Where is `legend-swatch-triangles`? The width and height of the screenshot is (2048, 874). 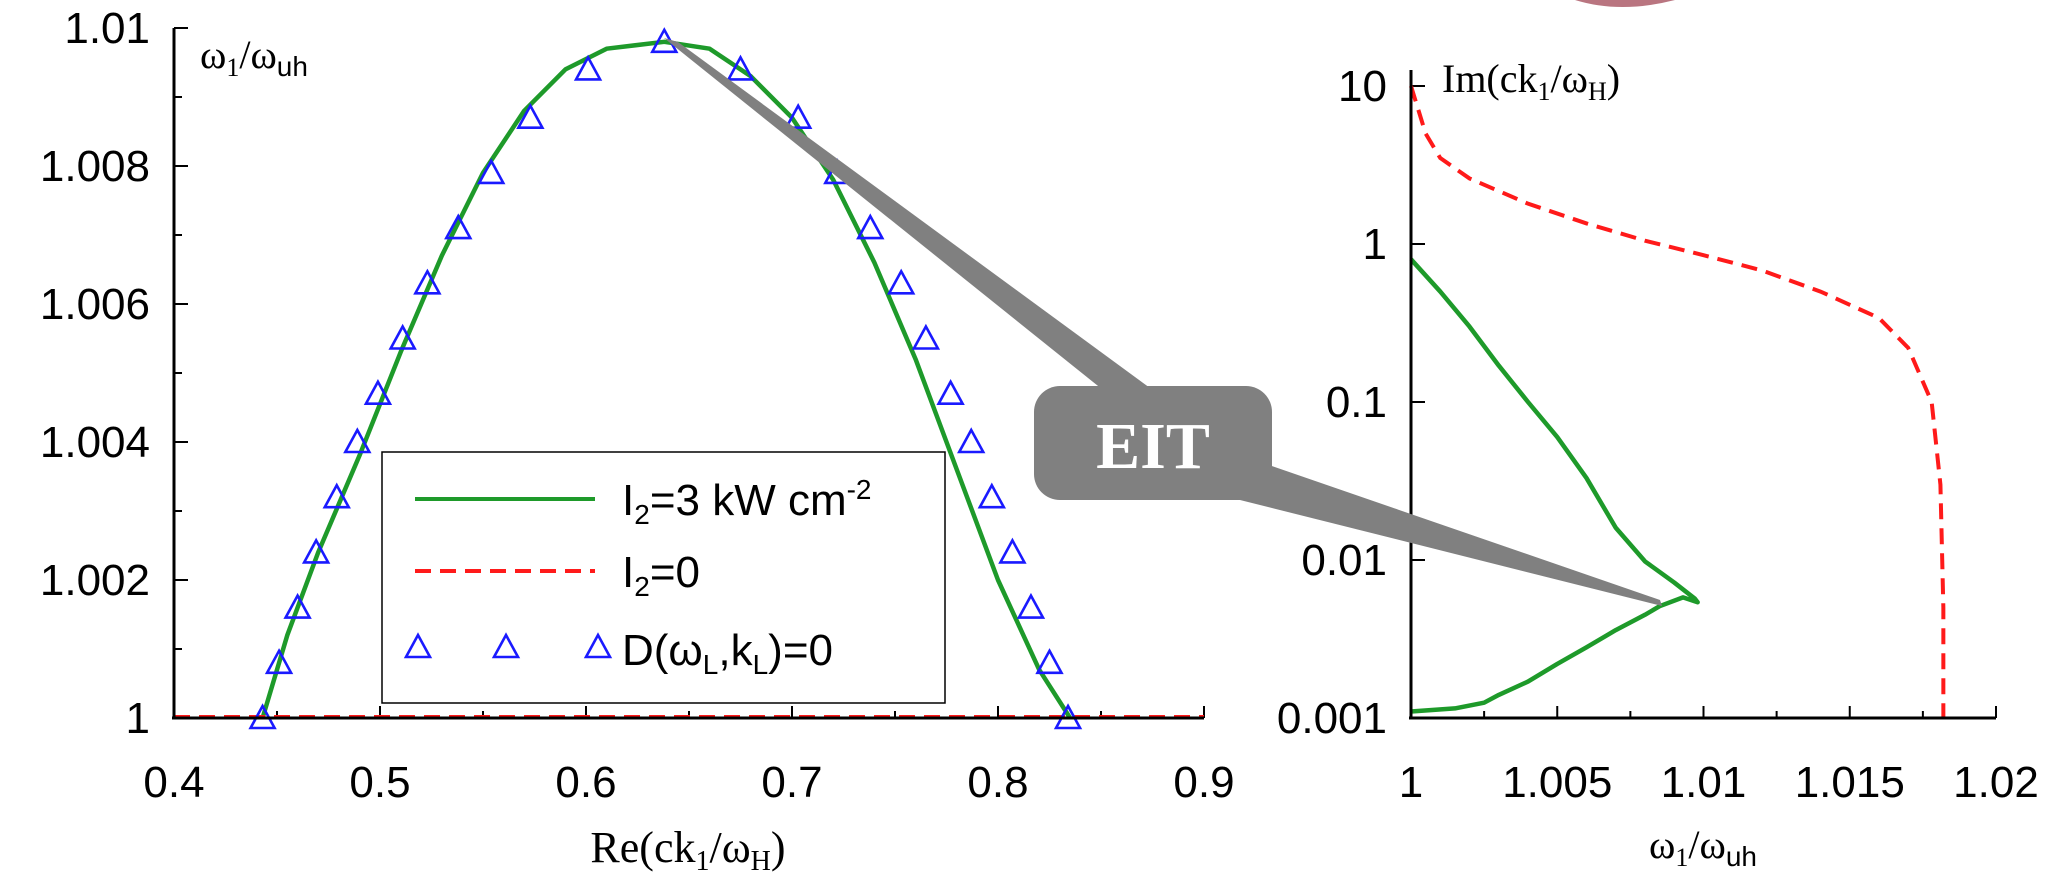 legend-swatch-triangles is located at coordinates (508, 645).